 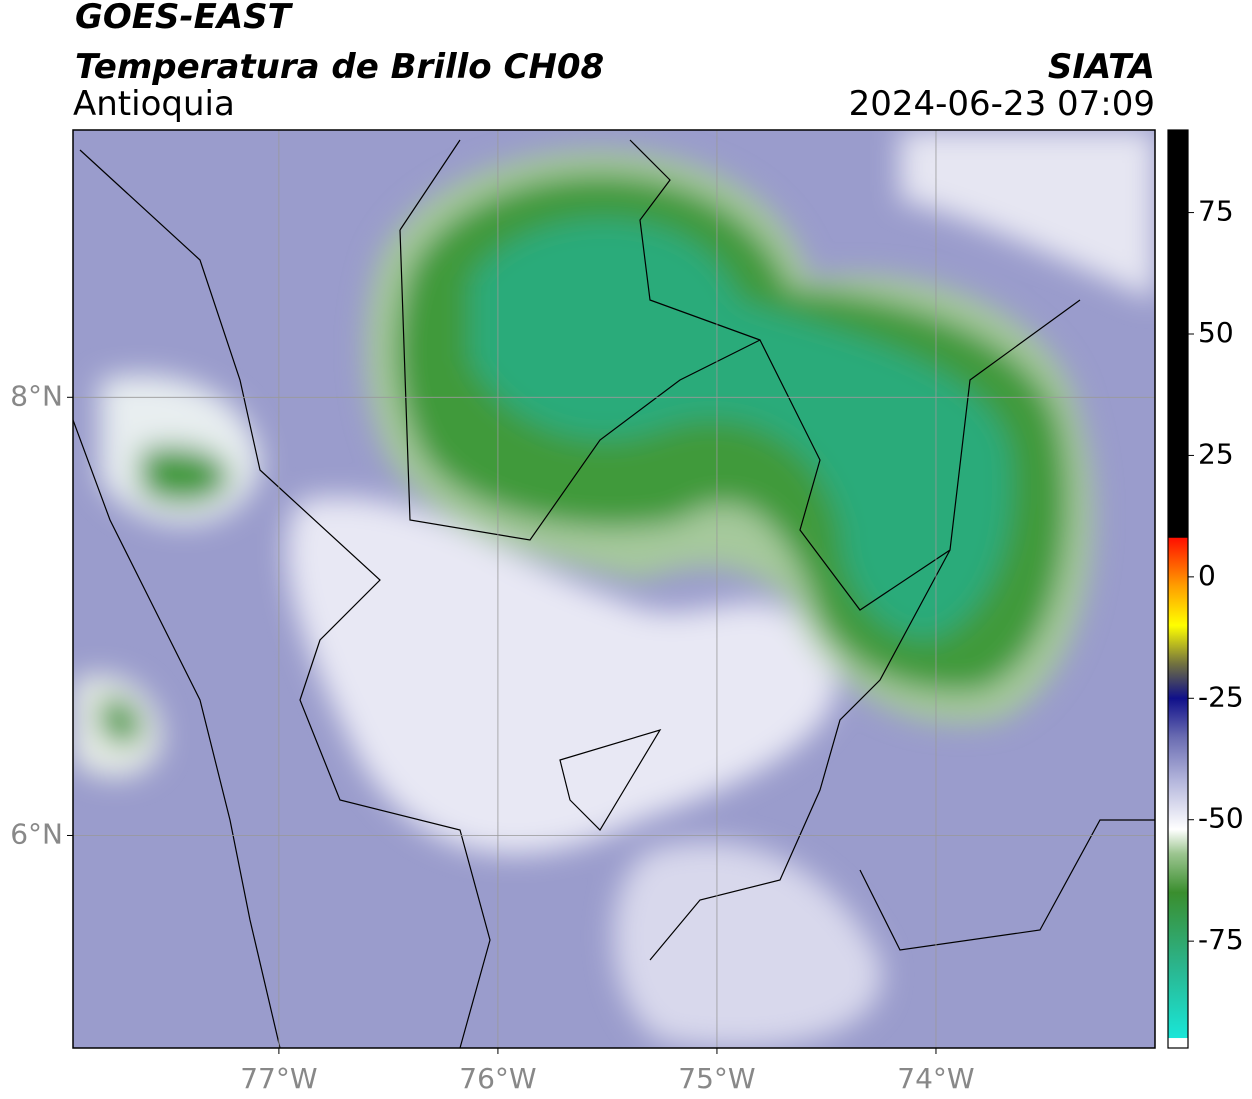 What do you see at coordinates (716, 1078) in the screenshot?
I see `x-tick-label: 75°W` at bounding box center [716, 1078].